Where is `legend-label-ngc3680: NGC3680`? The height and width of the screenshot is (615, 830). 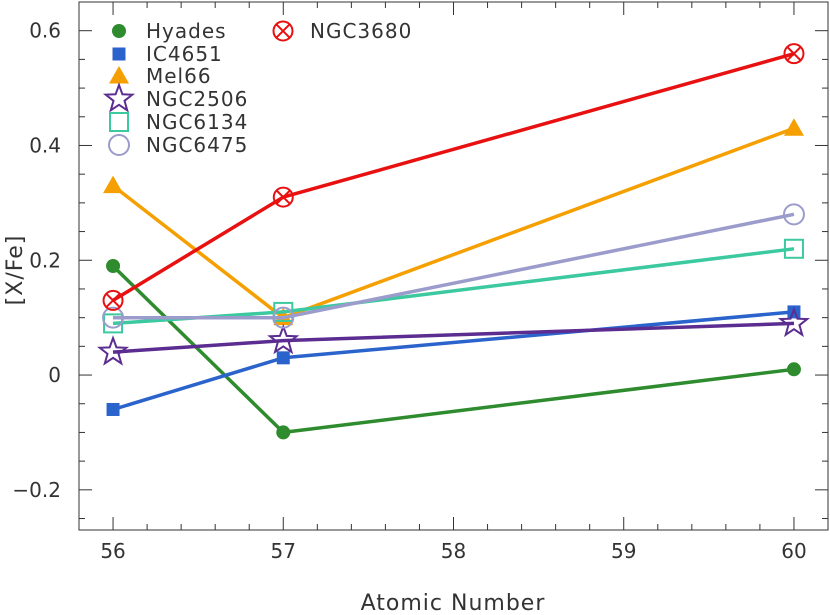 legend-label-ngc3680: NGC3680 is located at coordinates (361, 31).